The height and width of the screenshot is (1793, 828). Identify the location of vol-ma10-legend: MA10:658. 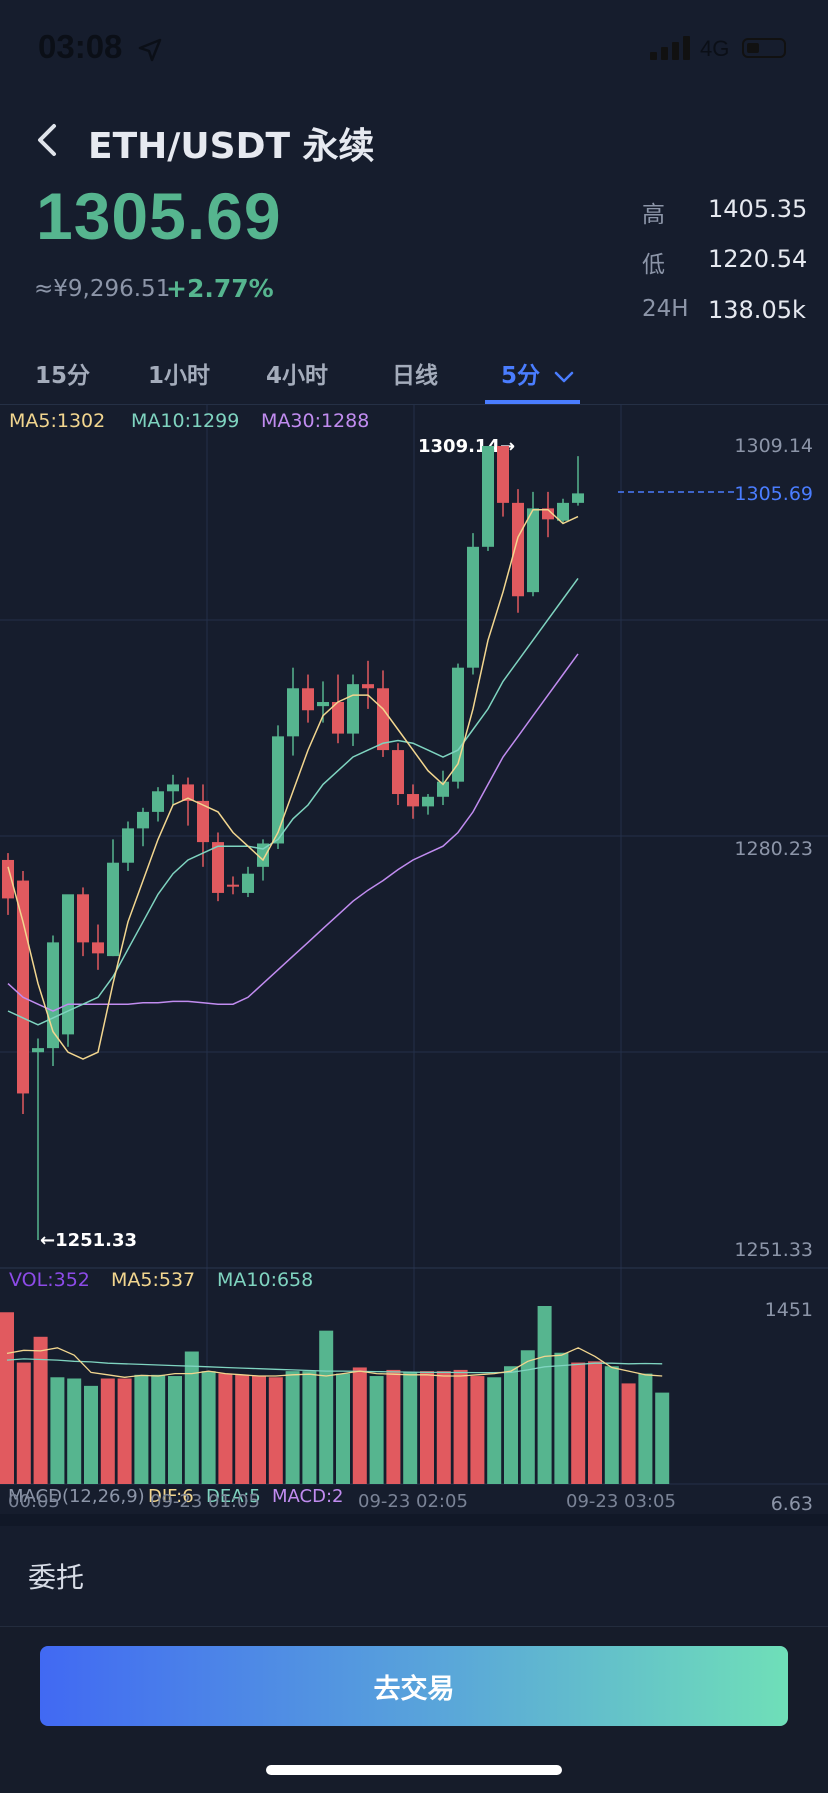
(265, 1280).